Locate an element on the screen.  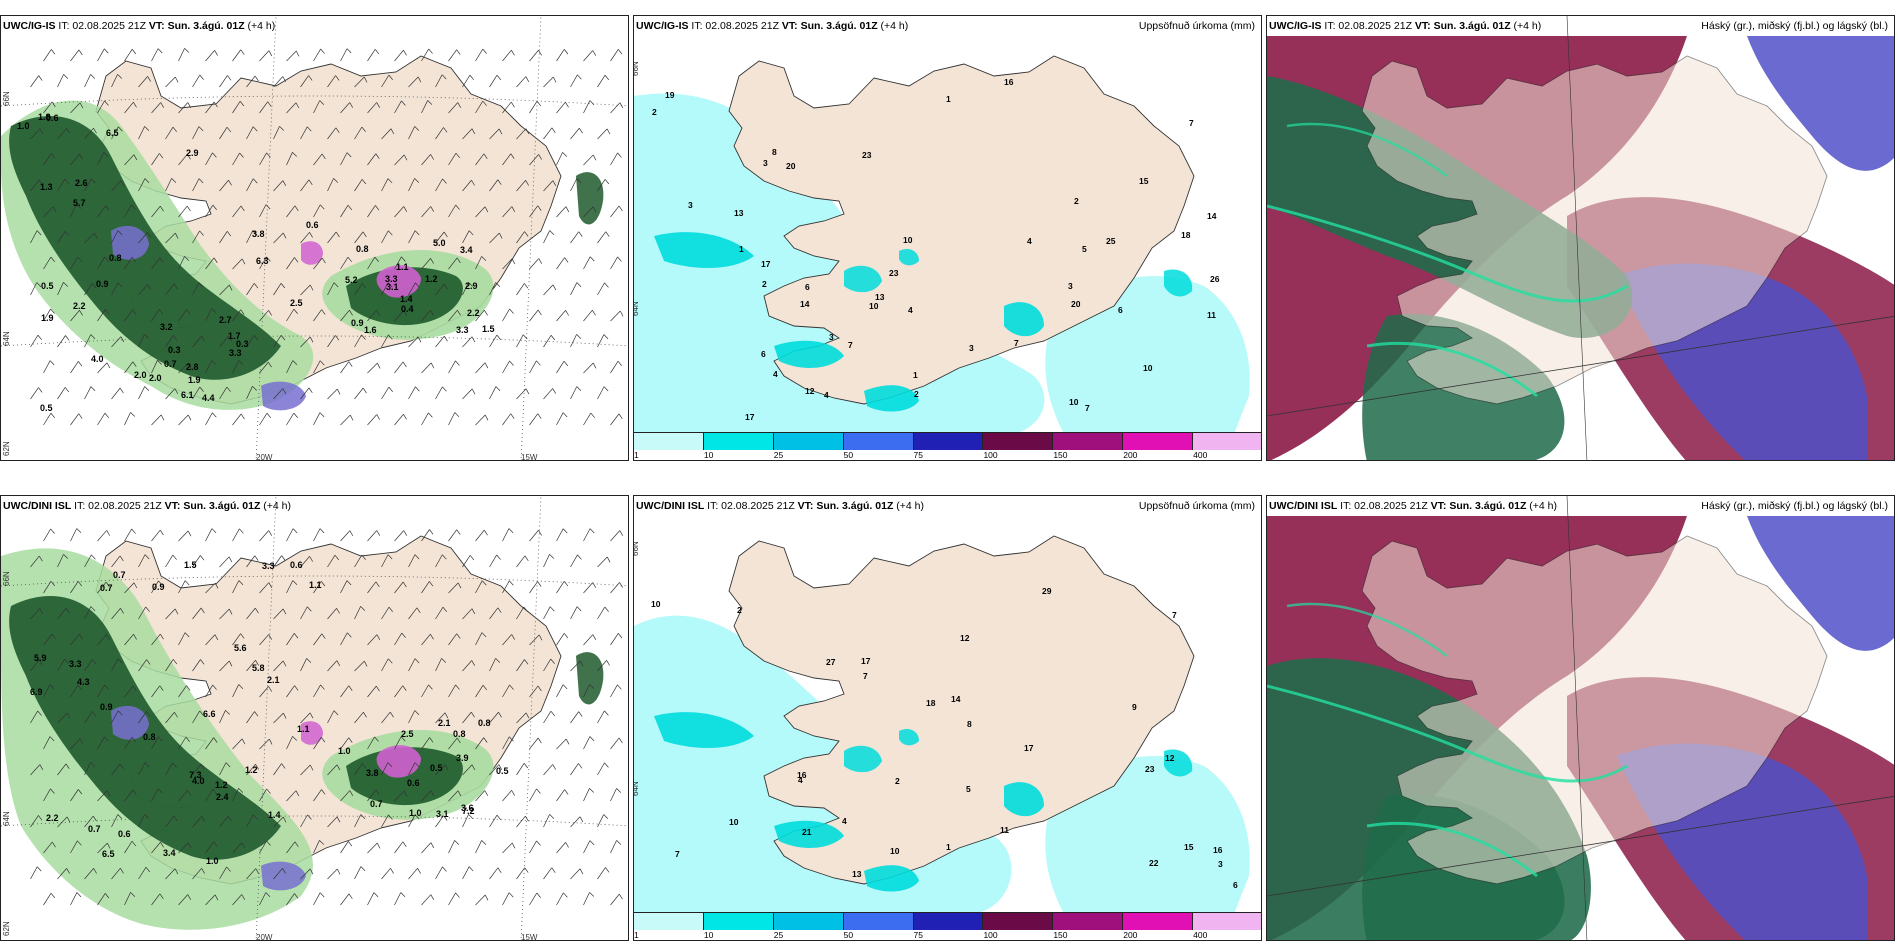
cloud-edge is located at coordinates (1367, 150).